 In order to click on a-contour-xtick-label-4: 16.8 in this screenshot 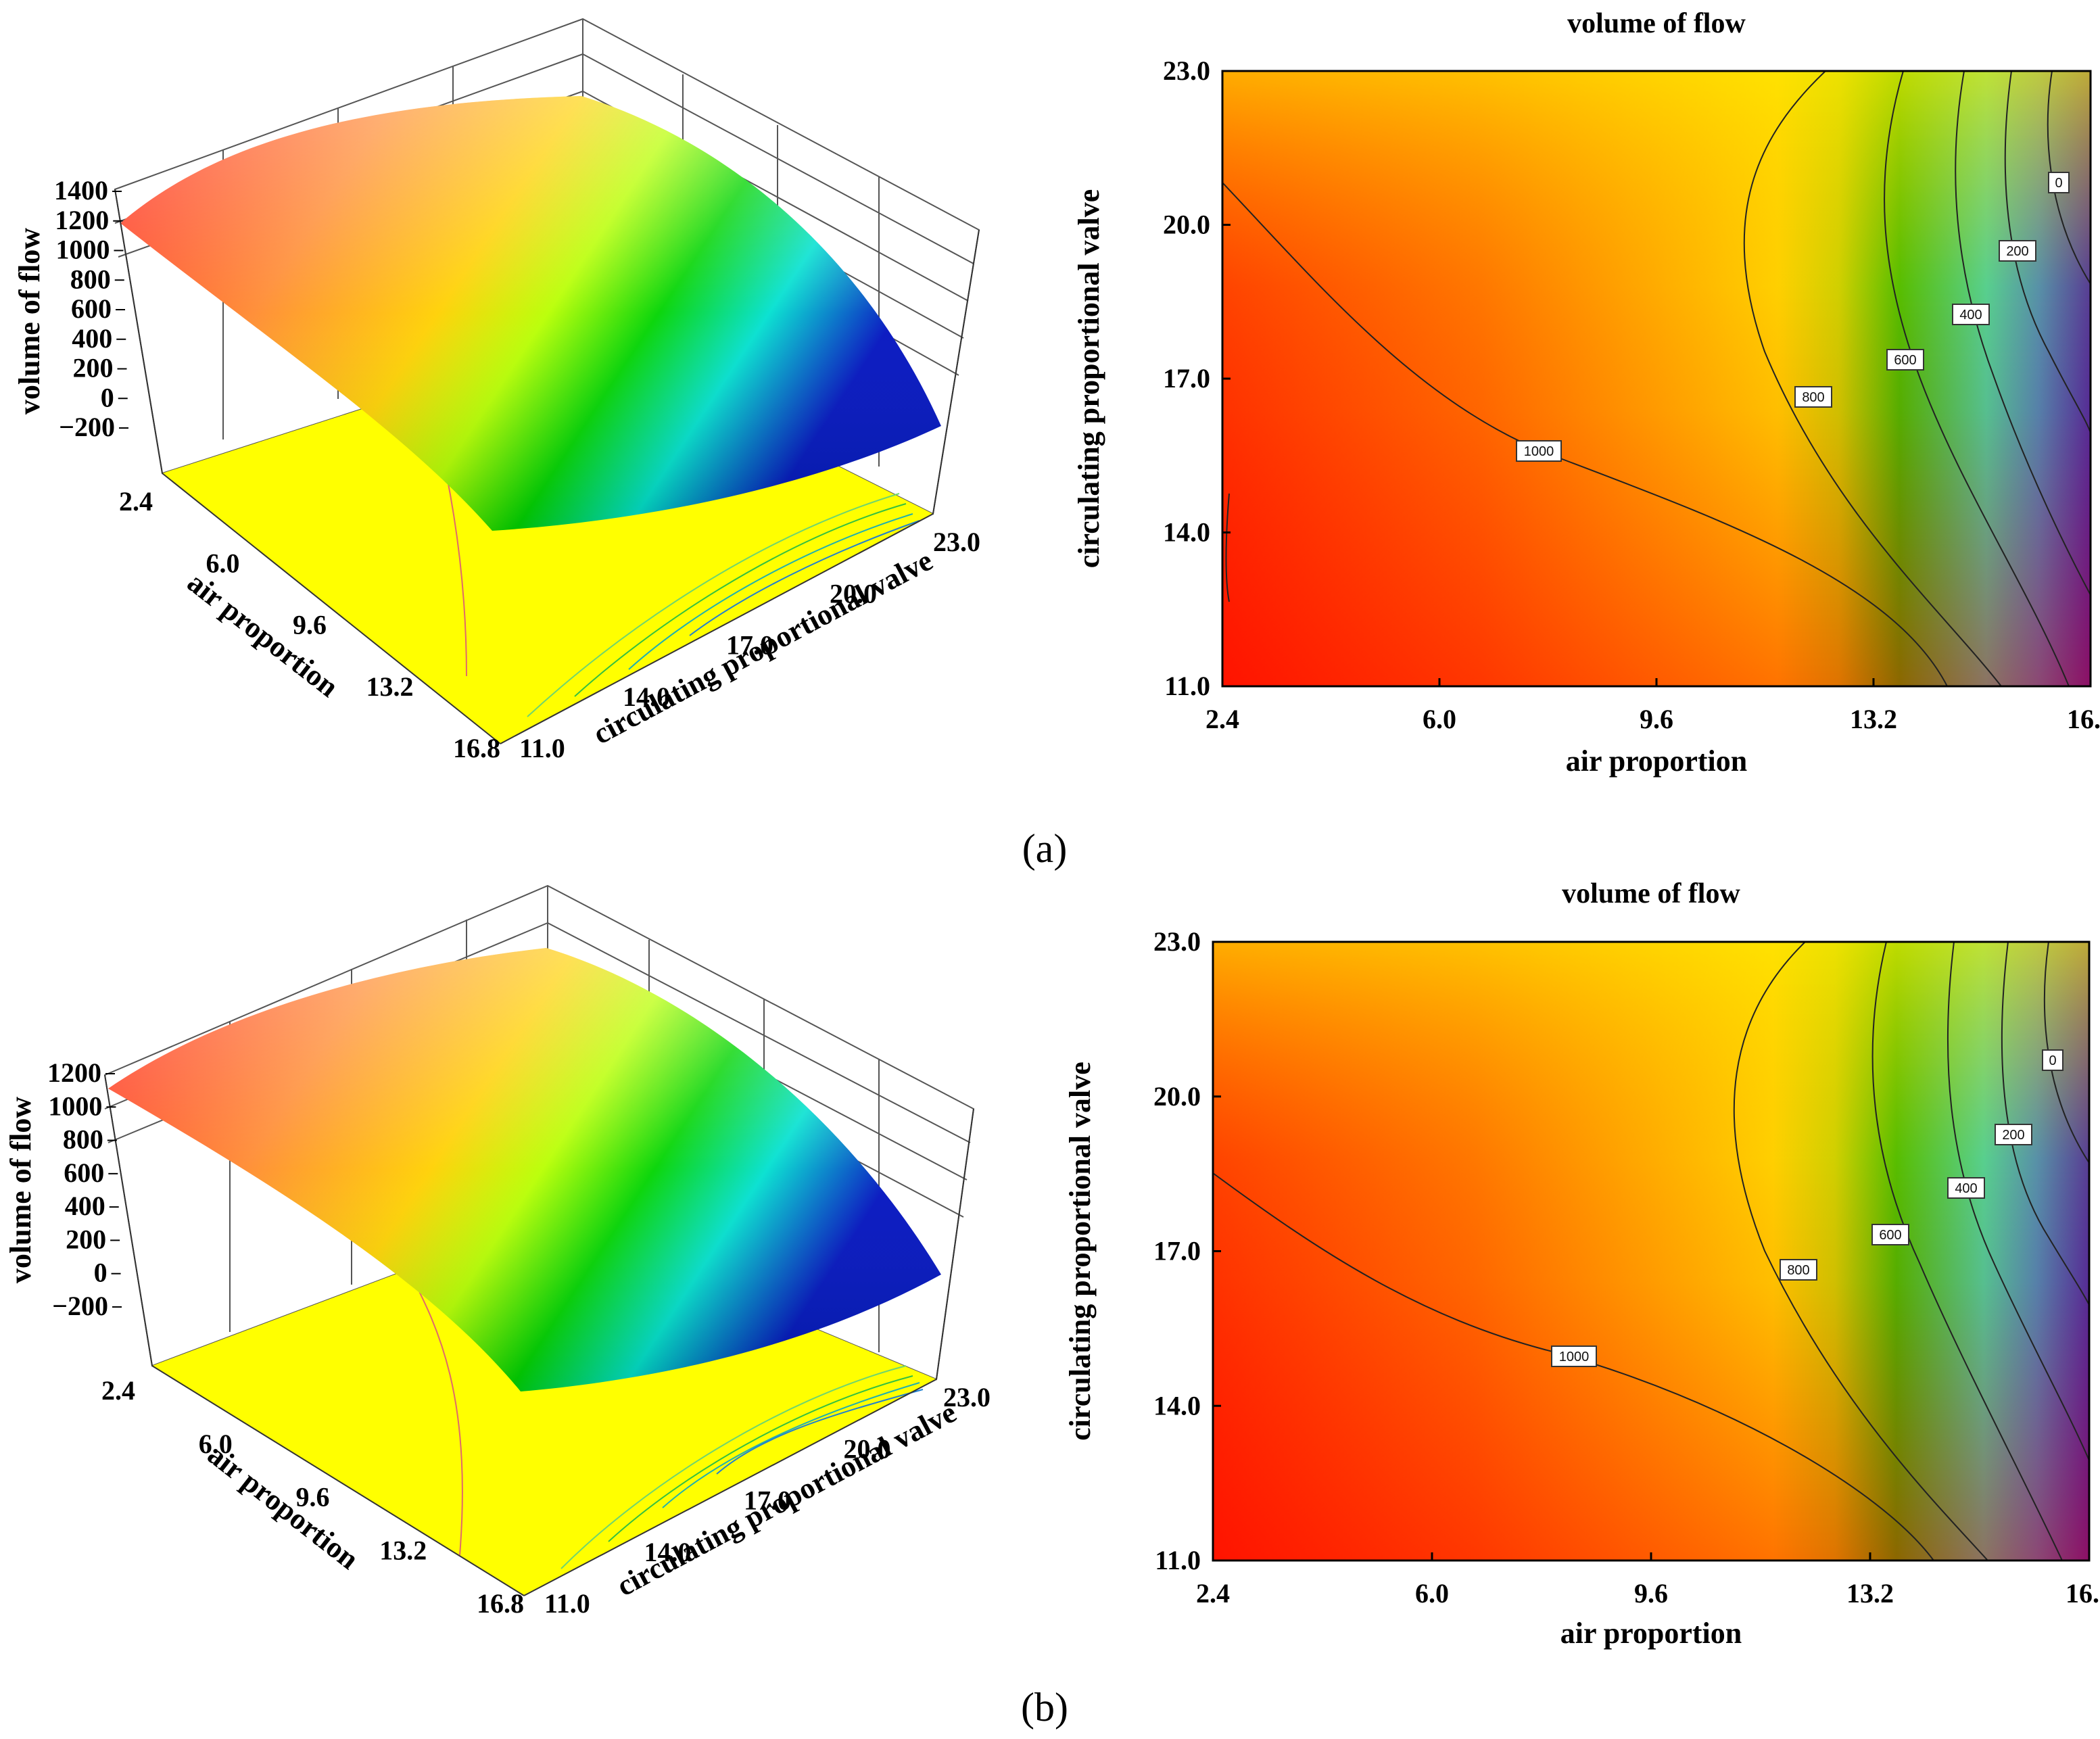, I will do `click(2083, 719)`.